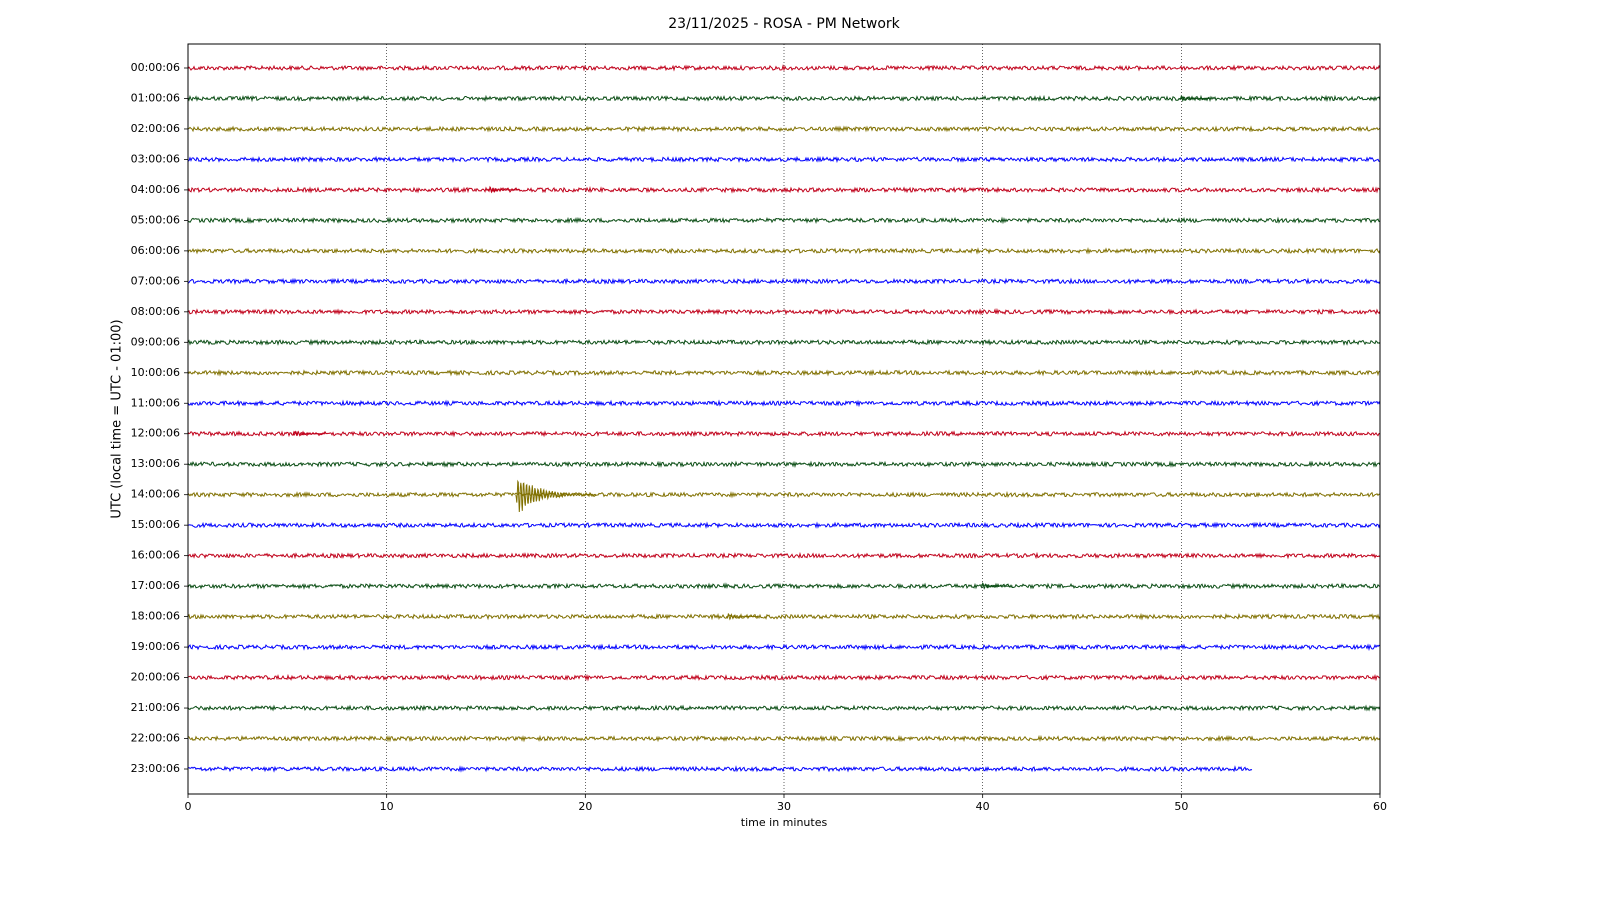  What do you see at coordinates (155, 219) in the screenshot?
I see `y-tick-label: 05:00:06` at bounding box center [155, 219].